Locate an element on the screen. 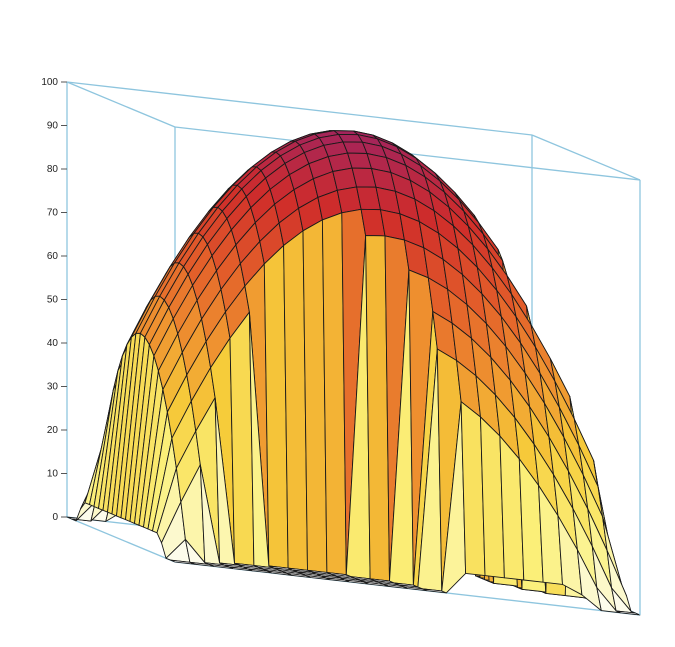 Image resolution: width=675 pixels, height=647 pixels. surface-patch is located at coordinates (628, 613).